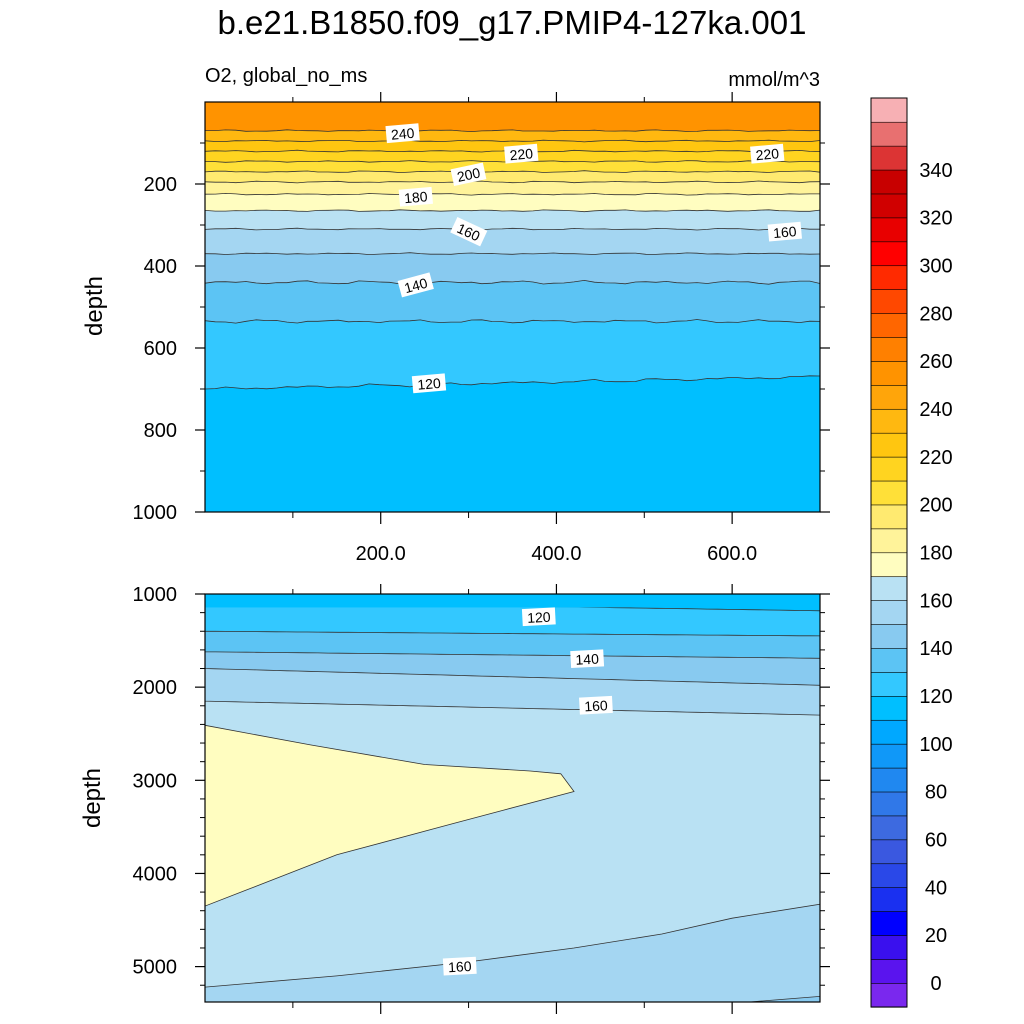  Describe the element at coordinates (935, 171) in the screenshot. I see `colorbar-label-340: 340` at that location.